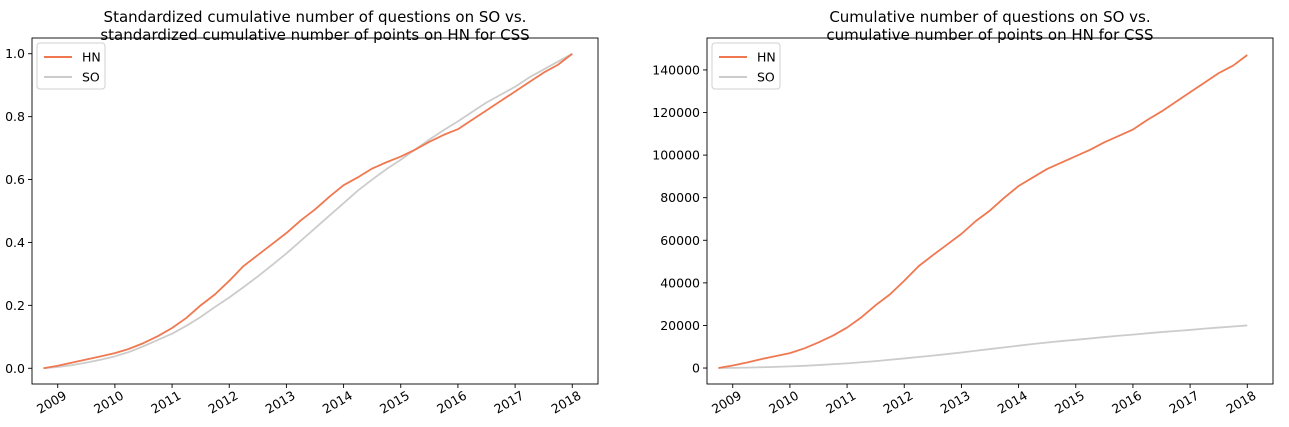 Image resolution: width=1289 pixels, height=427 pixels. Describe the element at coordinates (746, 66) in the screenshot. I see `right-legend: HN SO` at that location.